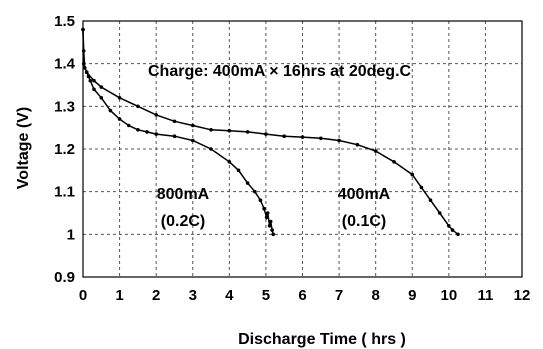  Describe the element at coordinates (448, 295) in the screenshot. I see `x-tick-label: 10` at that location.